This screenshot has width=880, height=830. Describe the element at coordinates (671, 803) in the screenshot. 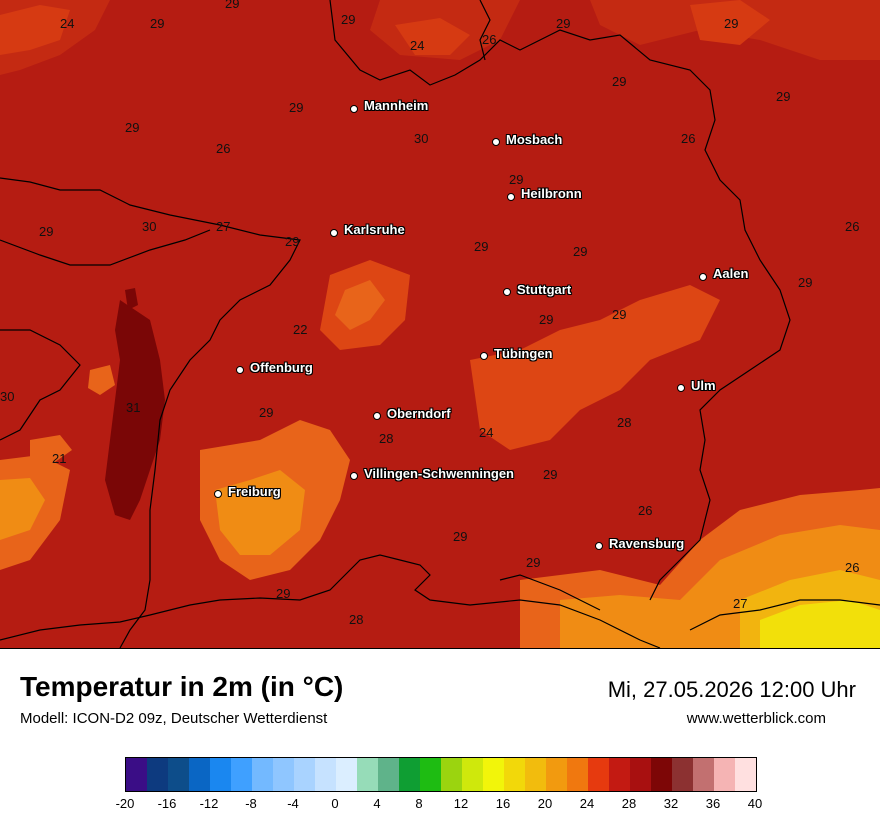

I see `legend-tick-label: 32` at that location.